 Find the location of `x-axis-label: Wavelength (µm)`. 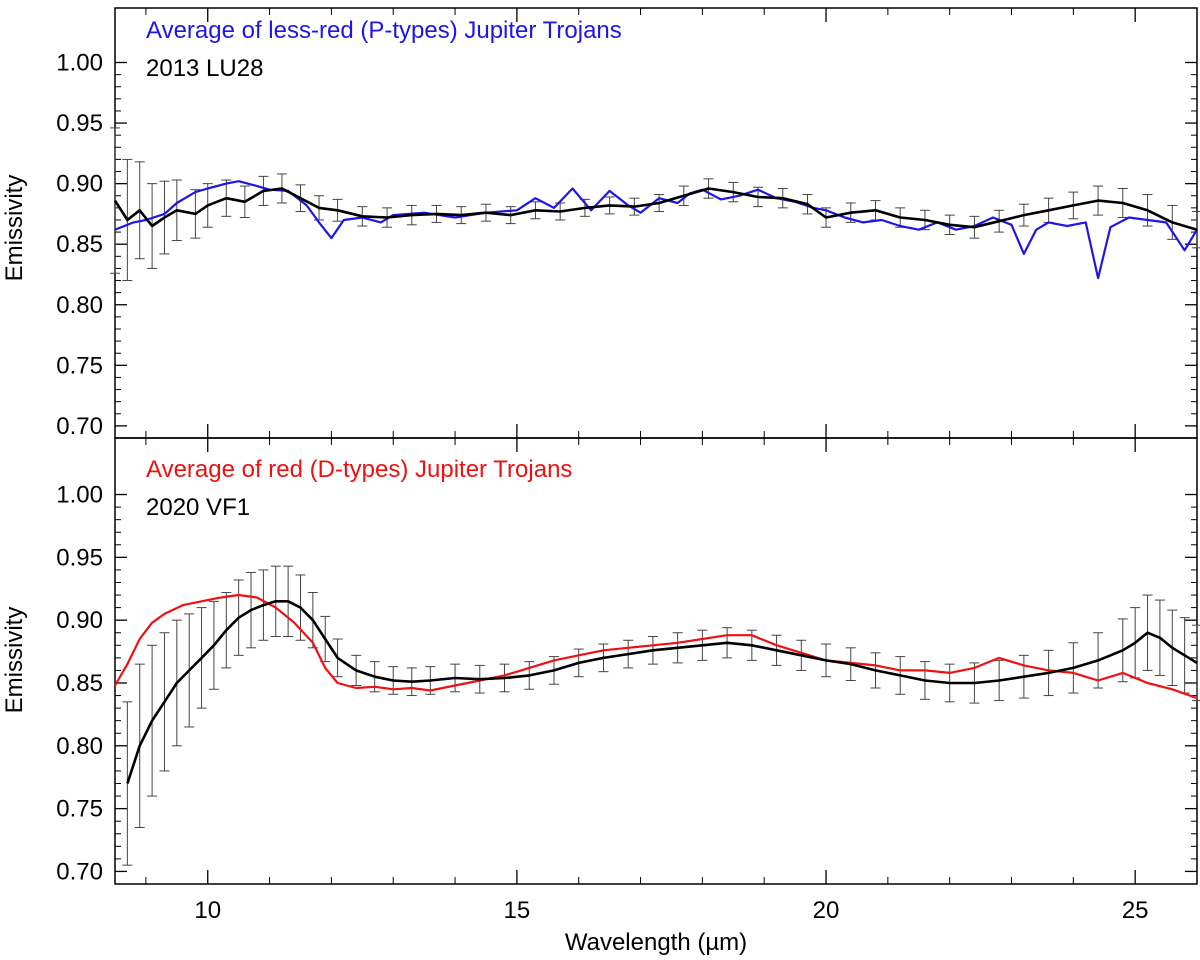

x-axis-label: Wavelength (µm) is located at coordinates (656, 942).